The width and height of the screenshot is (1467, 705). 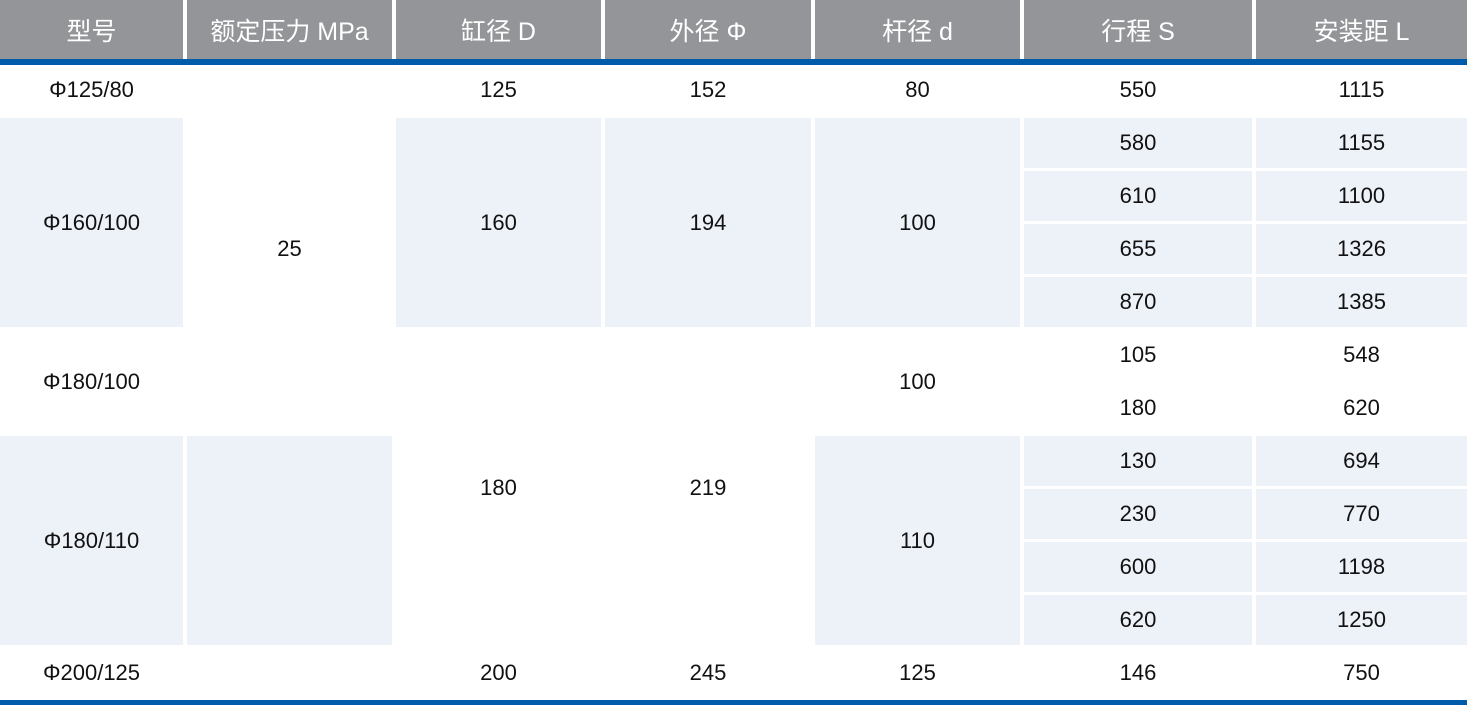 I want to click on table-row: 620 1250, so click(x=733, y=620).